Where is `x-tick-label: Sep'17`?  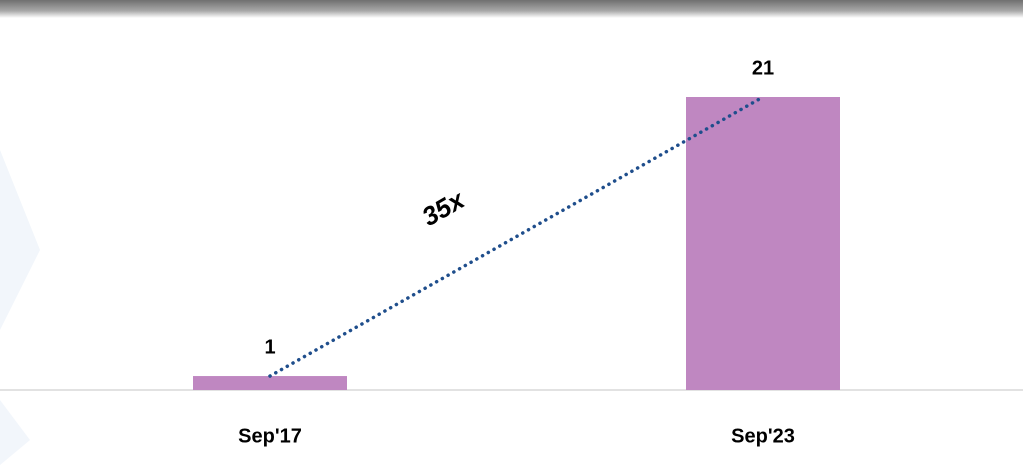
x-tick-label: Sep'17 is located at coordinates (270, 436).